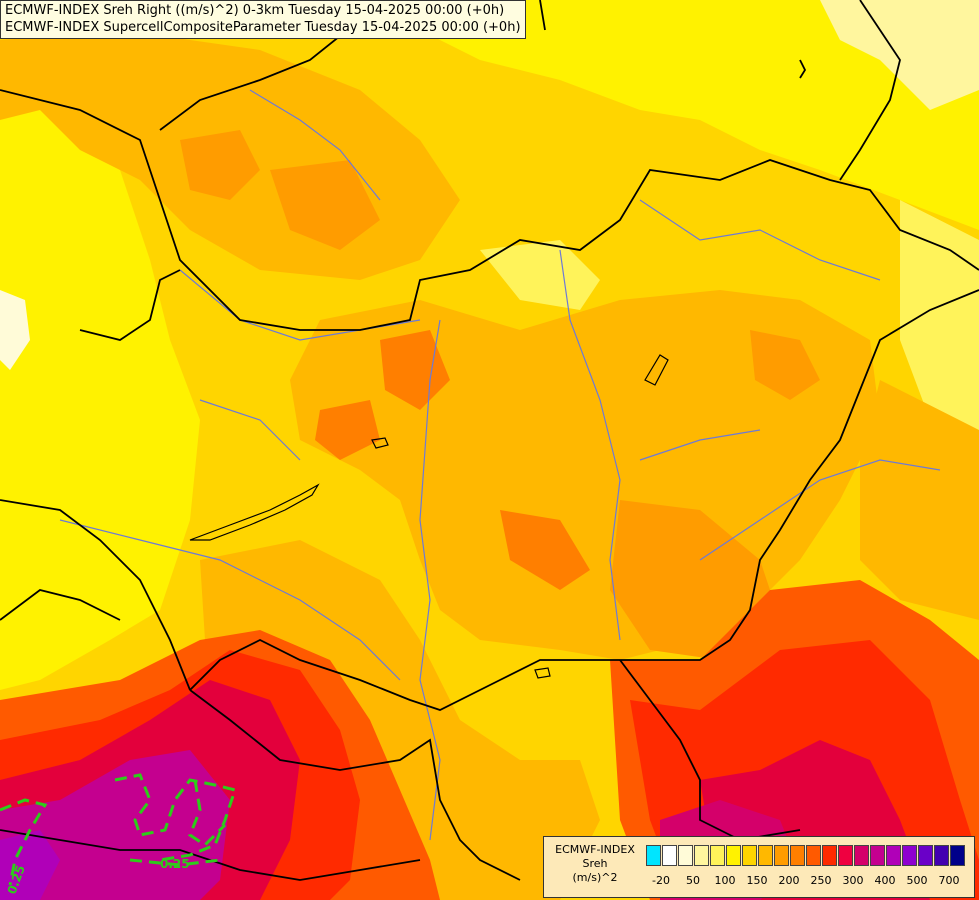 This screenshot has height=900, width=979. I want to click on legend-ticks: -20 50 100 150 200 250 300 400 500 700, so click(811, 882).